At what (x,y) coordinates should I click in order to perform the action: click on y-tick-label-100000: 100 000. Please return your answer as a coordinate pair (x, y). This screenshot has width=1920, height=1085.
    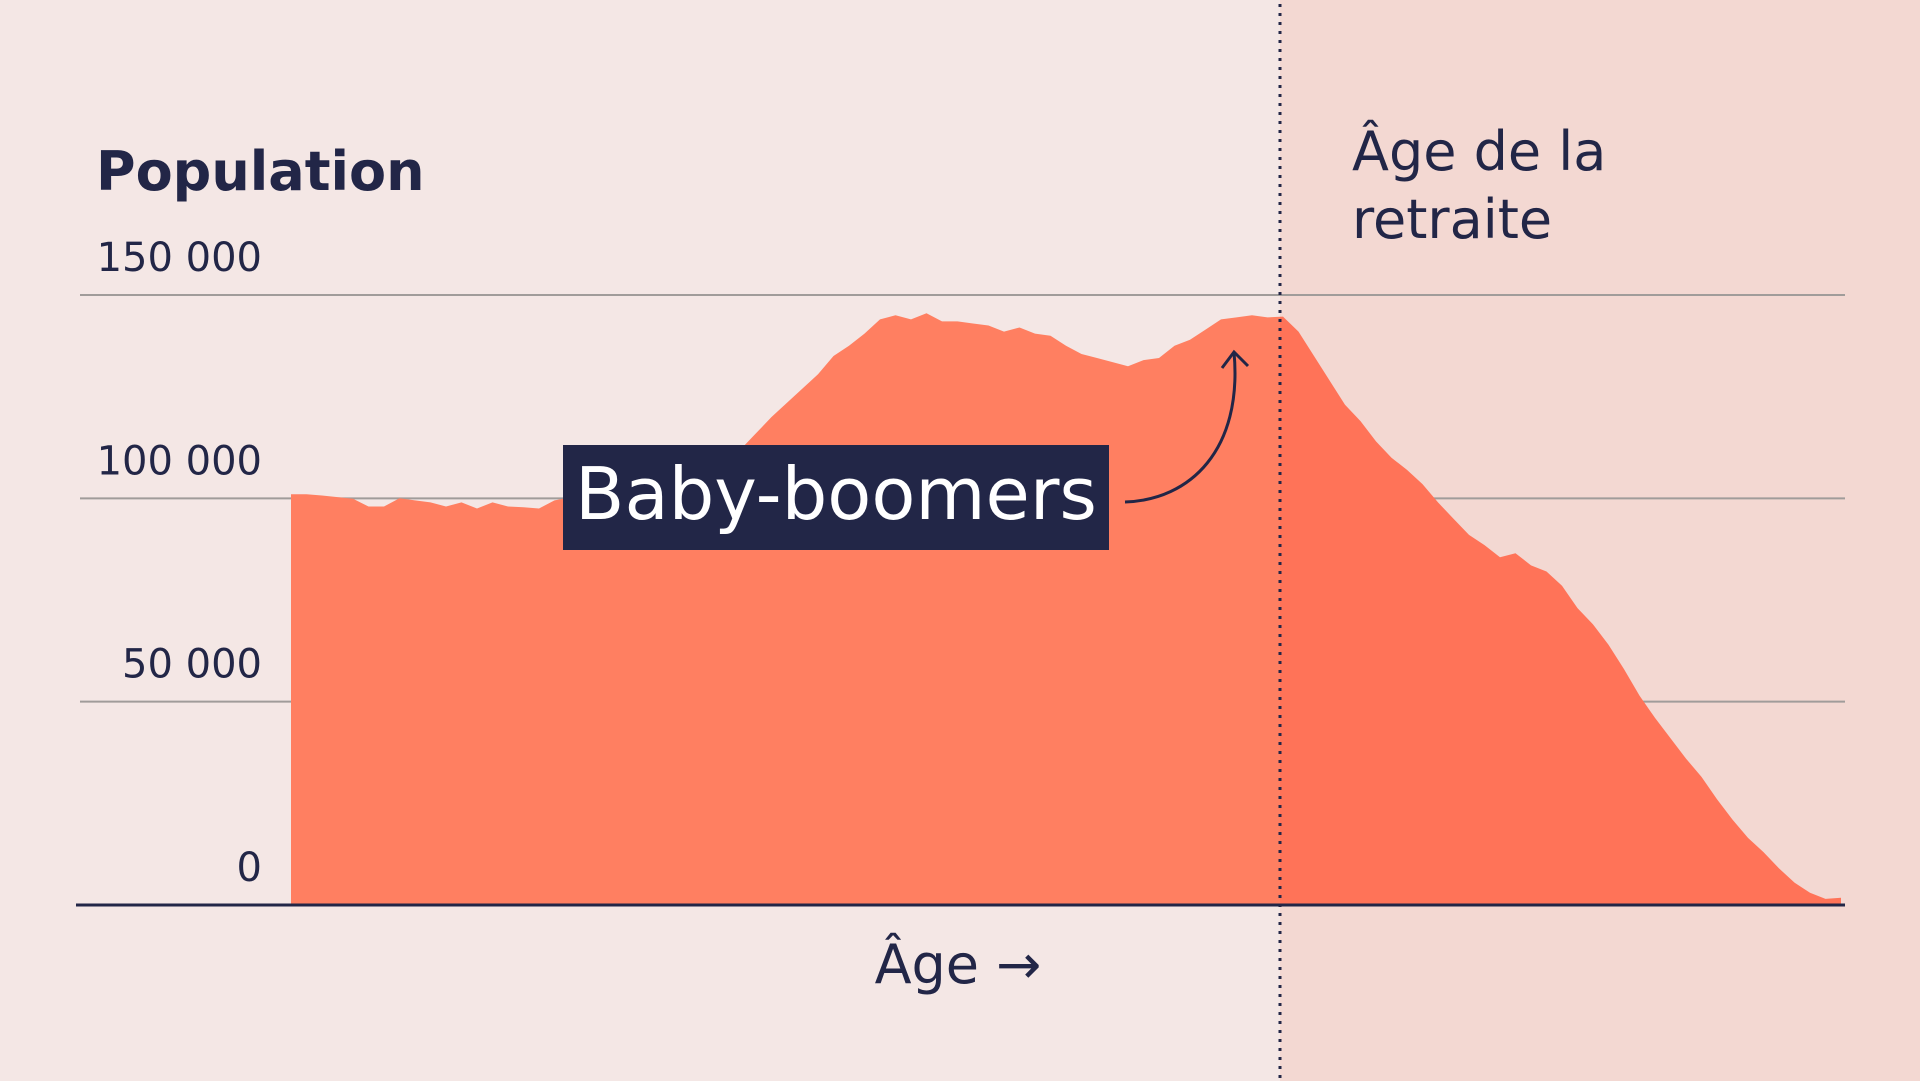
    Looking at the image, I should click on (179, 461).